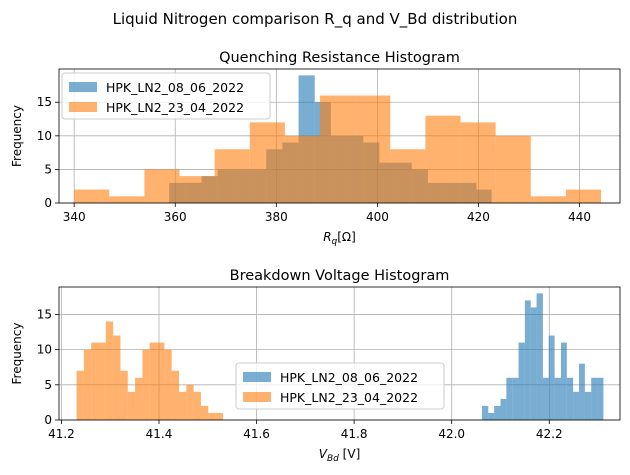  What do you see at coordinates (61, 434) in the screenshot?
I see `x-tick-label: 41.2` at bounding box center [61, 434].